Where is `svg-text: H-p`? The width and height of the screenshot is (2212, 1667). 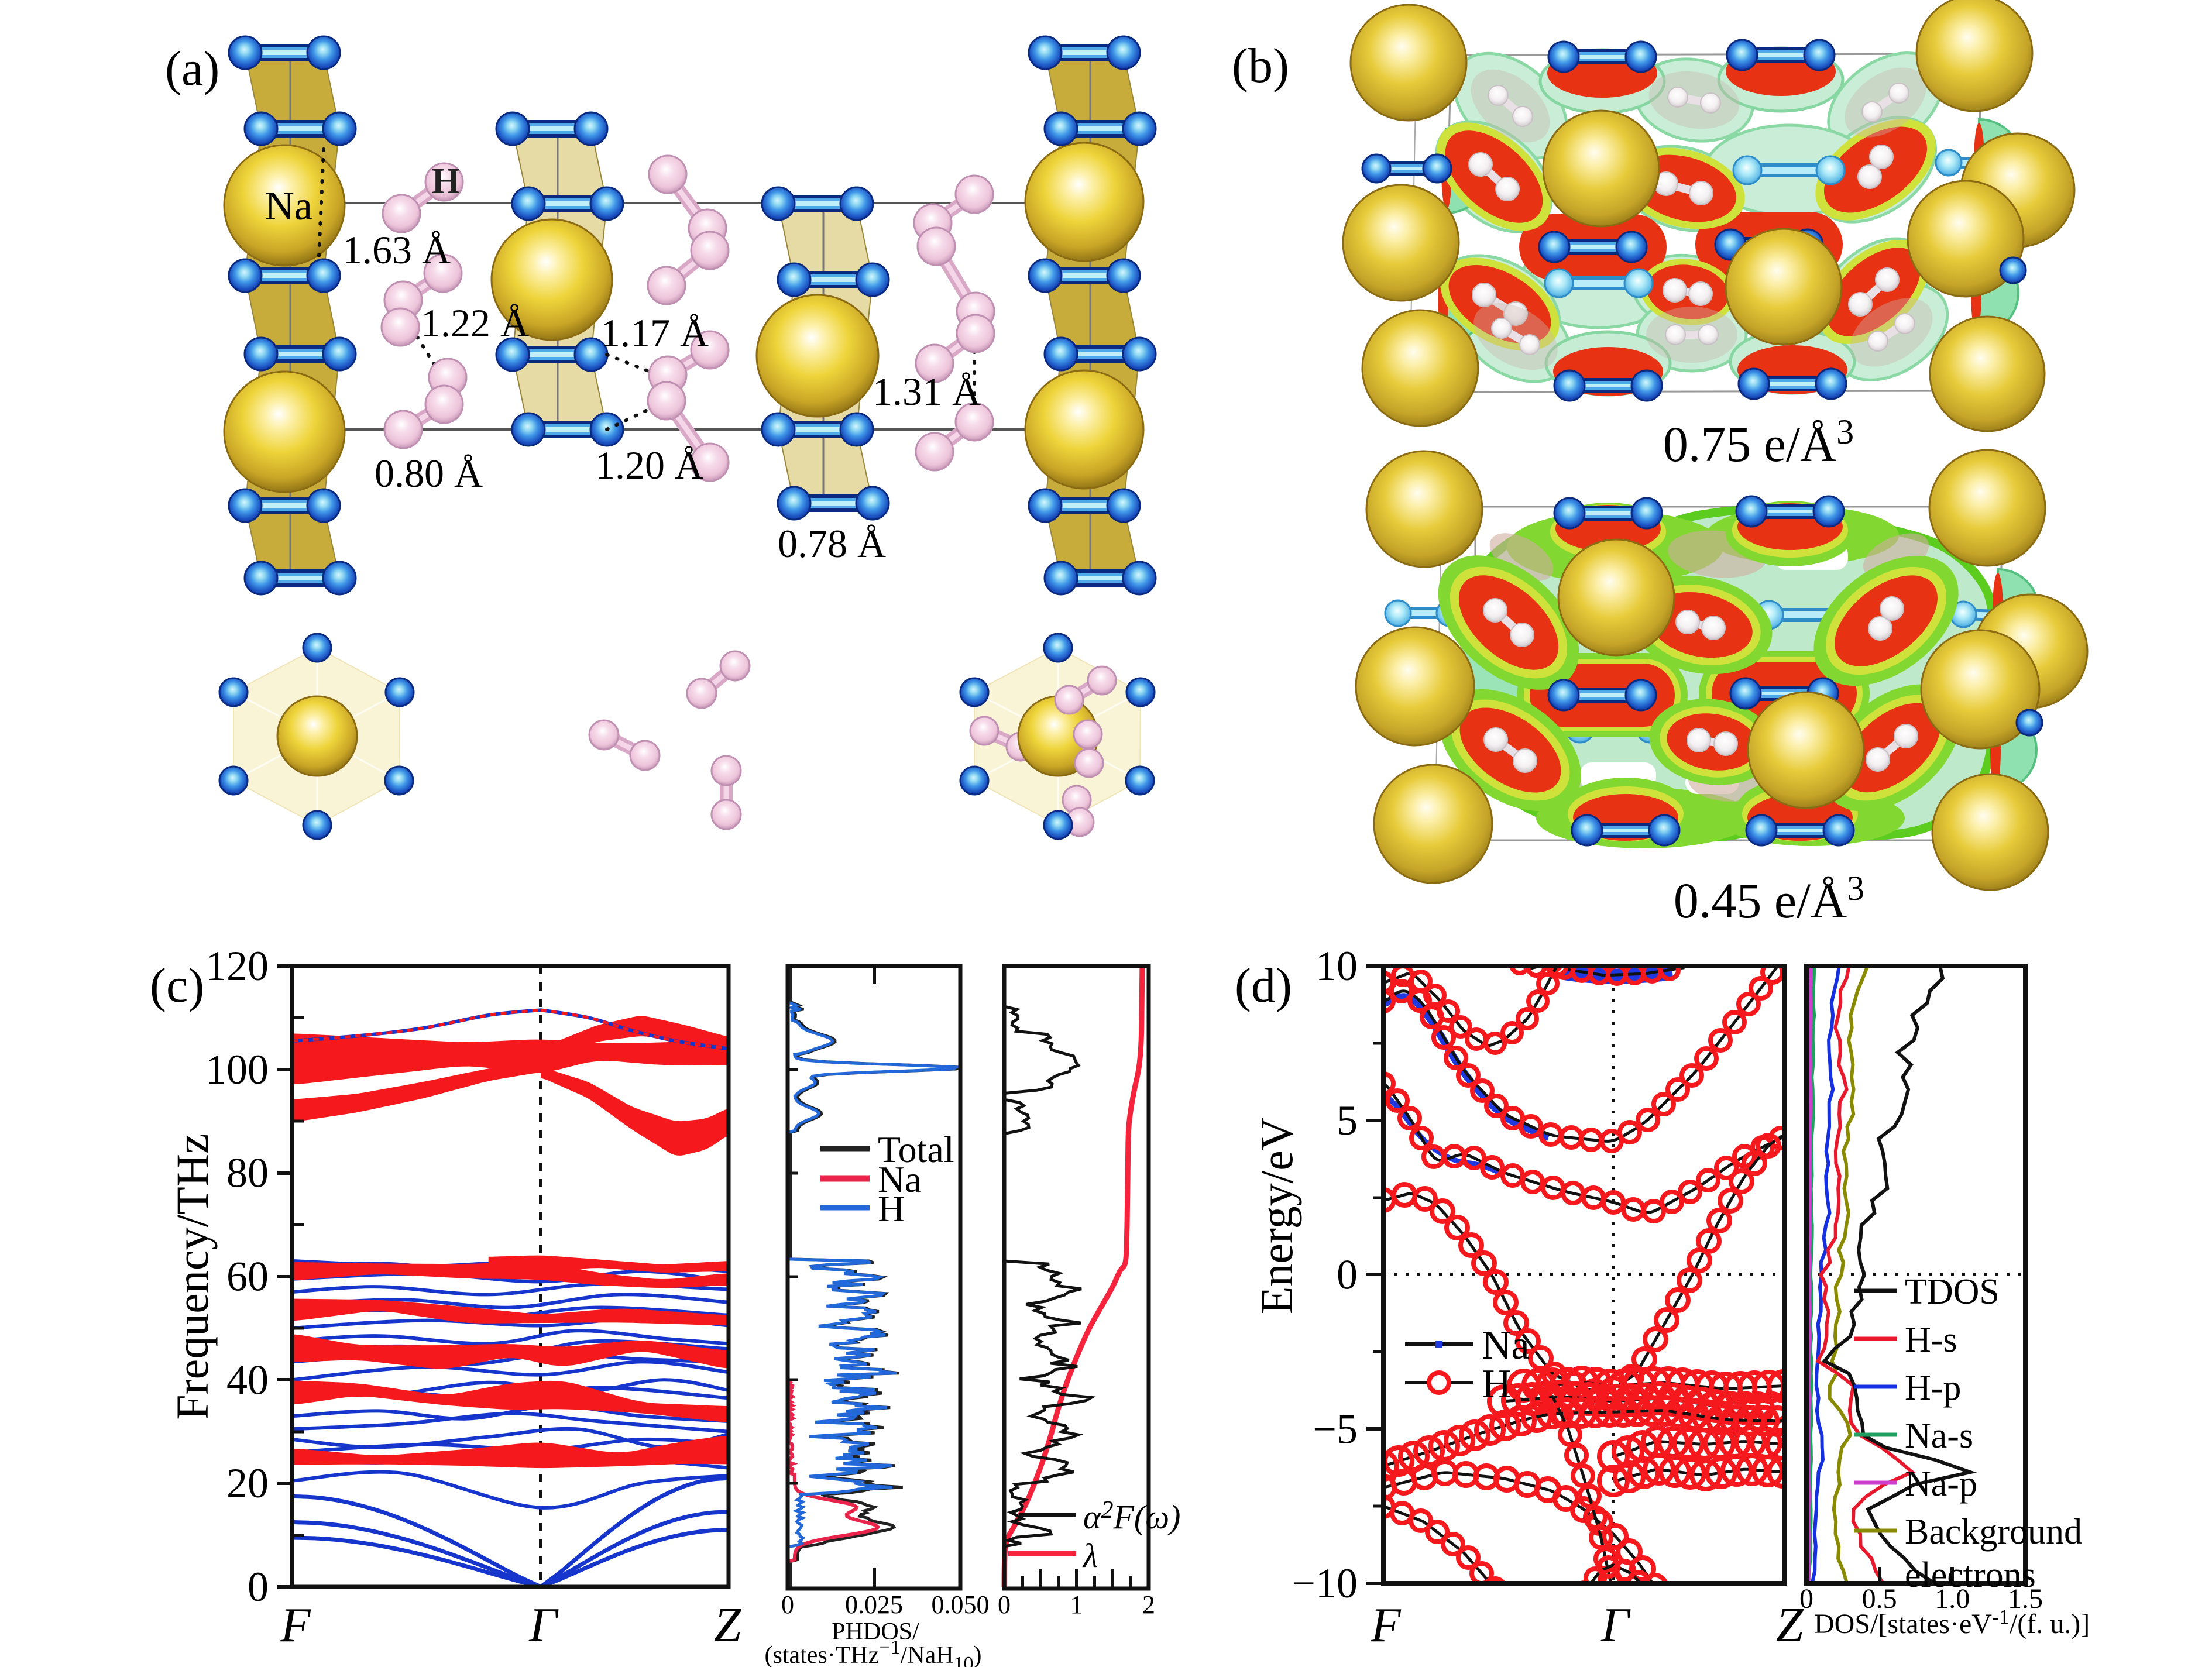
svg-text: H-p is located at coordinates (1933, 1388).